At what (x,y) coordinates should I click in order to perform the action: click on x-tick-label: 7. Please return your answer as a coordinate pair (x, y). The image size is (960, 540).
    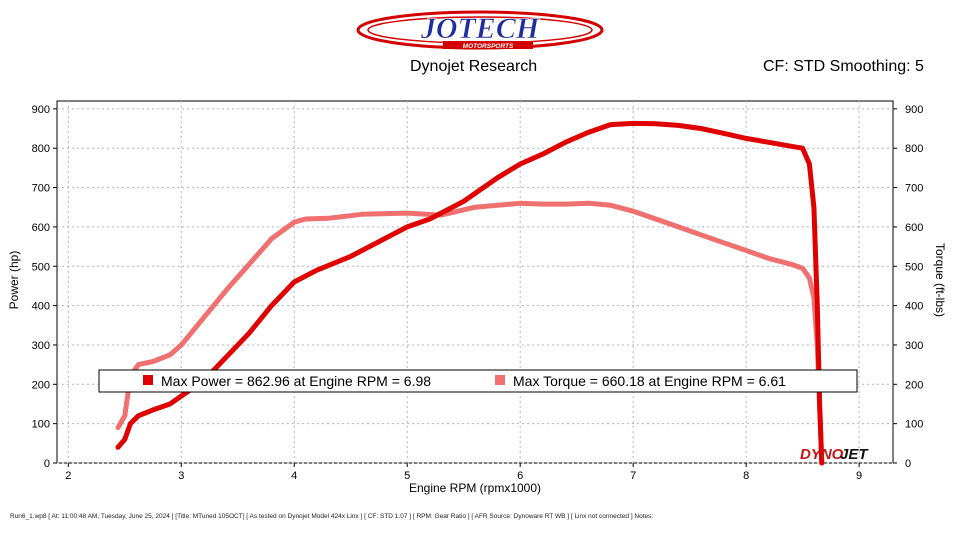
    Looking at the image, I should click on (633, 476).